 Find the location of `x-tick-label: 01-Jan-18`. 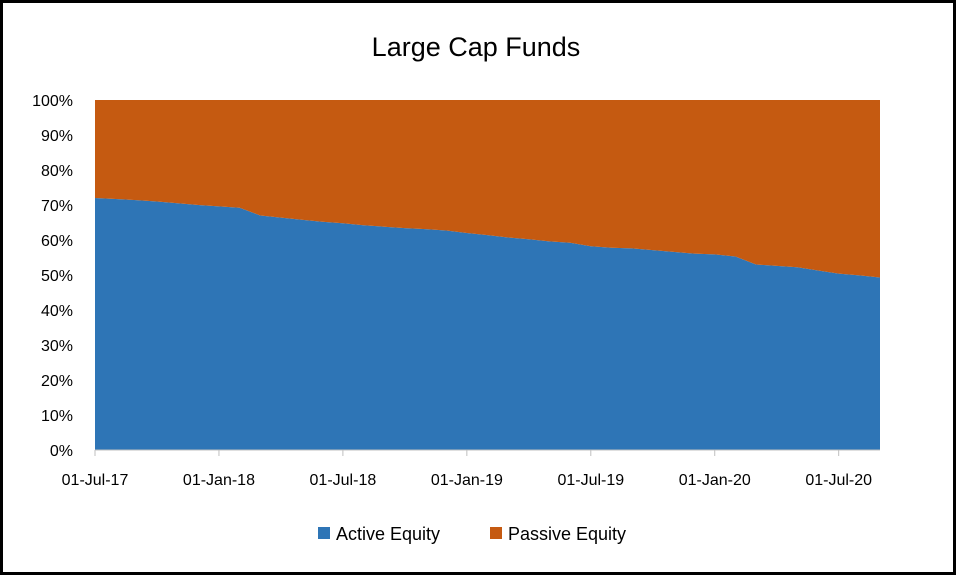

x-tick-label: 01-Jan-18 is located at coordinates (219, 480).